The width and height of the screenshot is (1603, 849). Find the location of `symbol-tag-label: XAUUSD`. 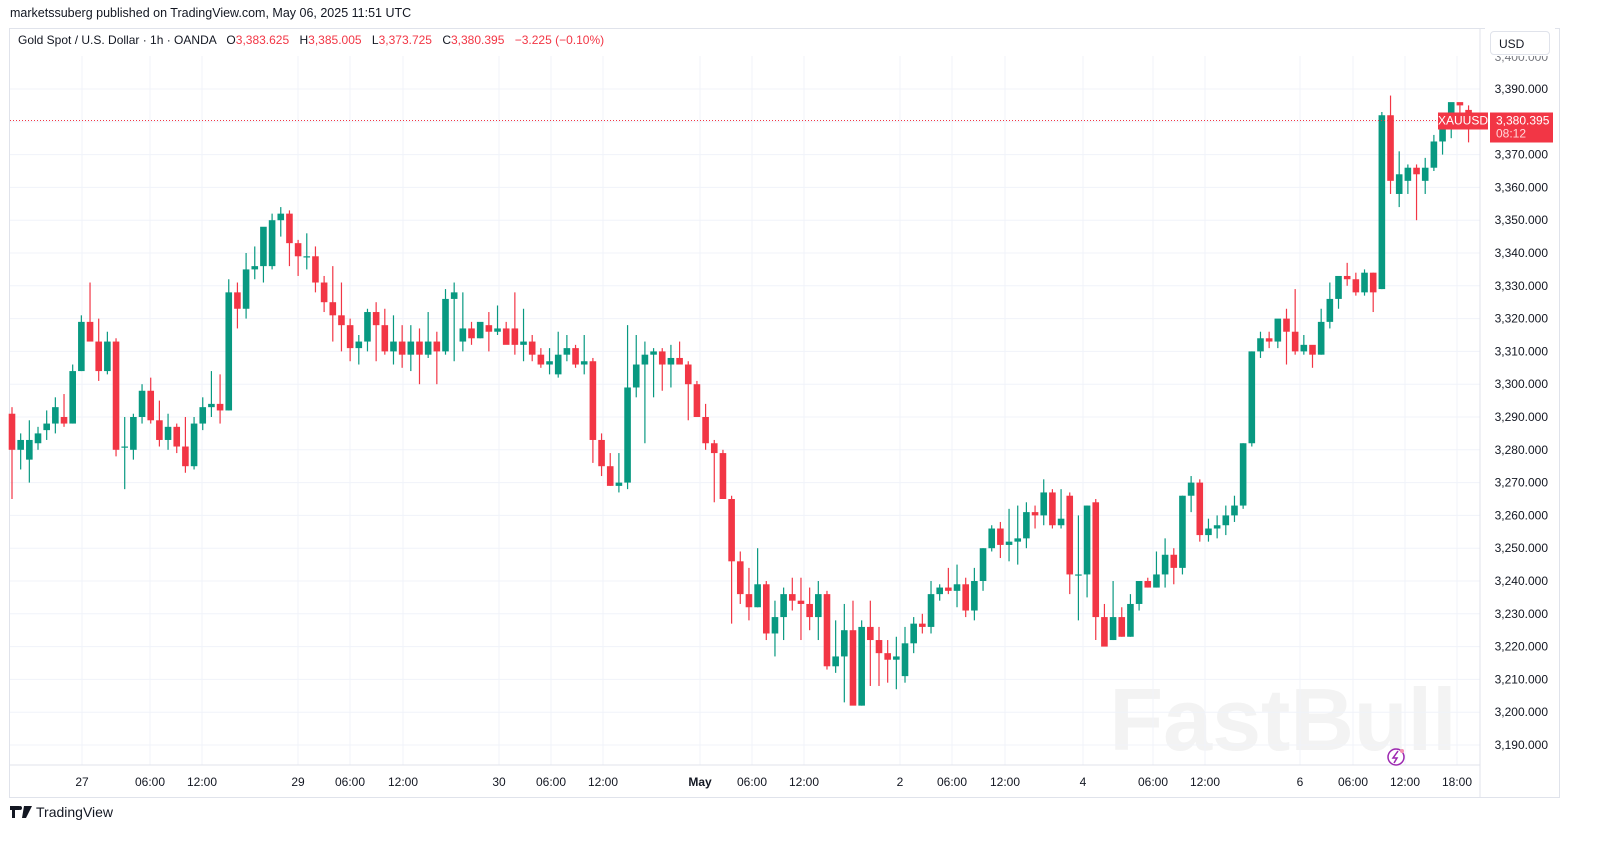

symbol-tag-label: XAUUSD is located at coordinates (1463, 121).